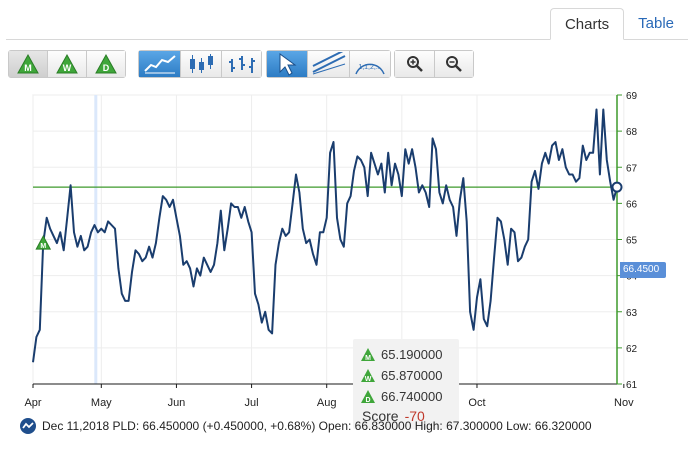  I want to click on trendline-icon, so click(328, 63).